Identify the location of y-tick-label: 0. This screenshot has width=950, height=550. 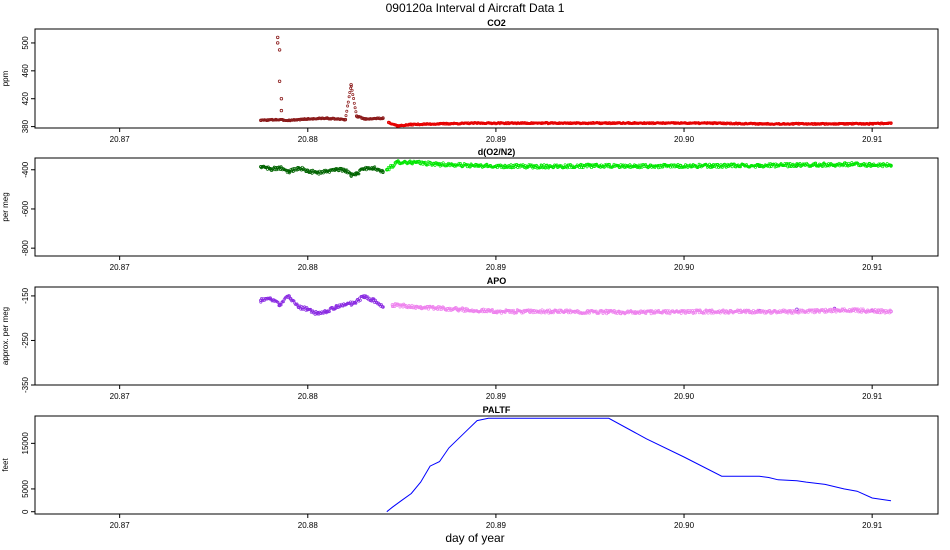
(25, 511).